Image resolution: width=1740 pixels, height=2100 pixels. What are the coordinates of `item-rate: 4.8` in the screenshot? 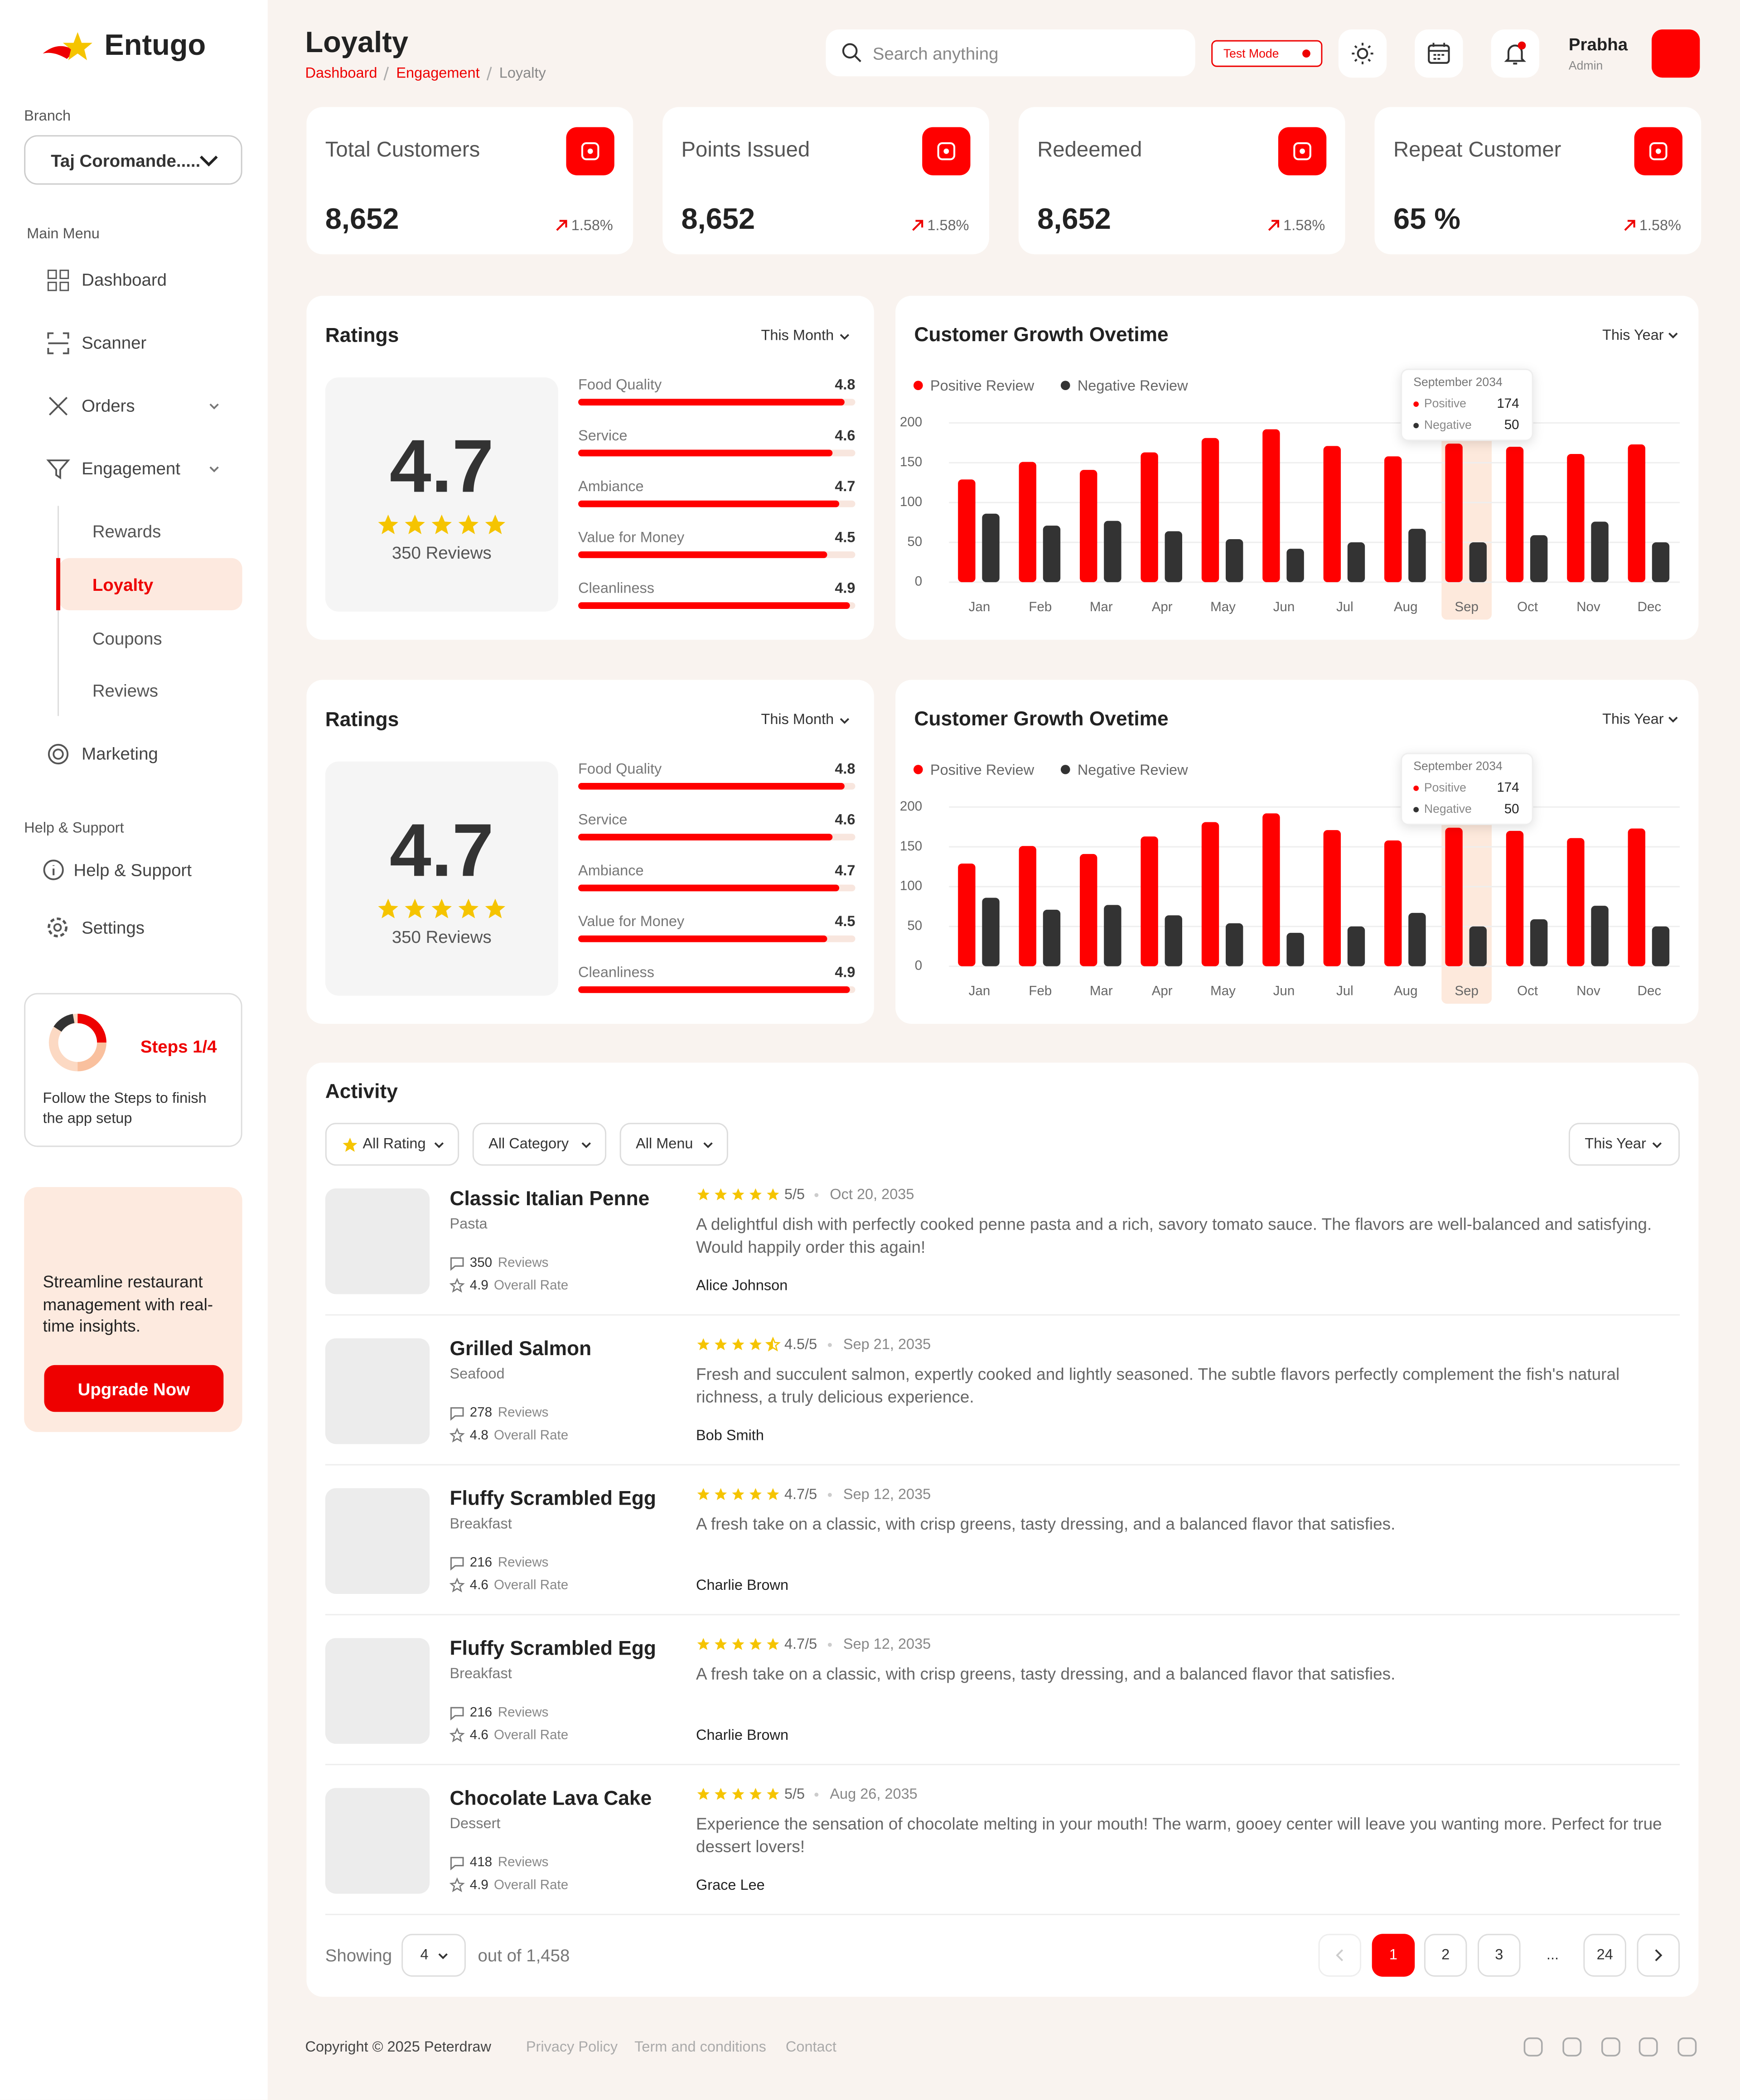 It's located at (478, 1436).